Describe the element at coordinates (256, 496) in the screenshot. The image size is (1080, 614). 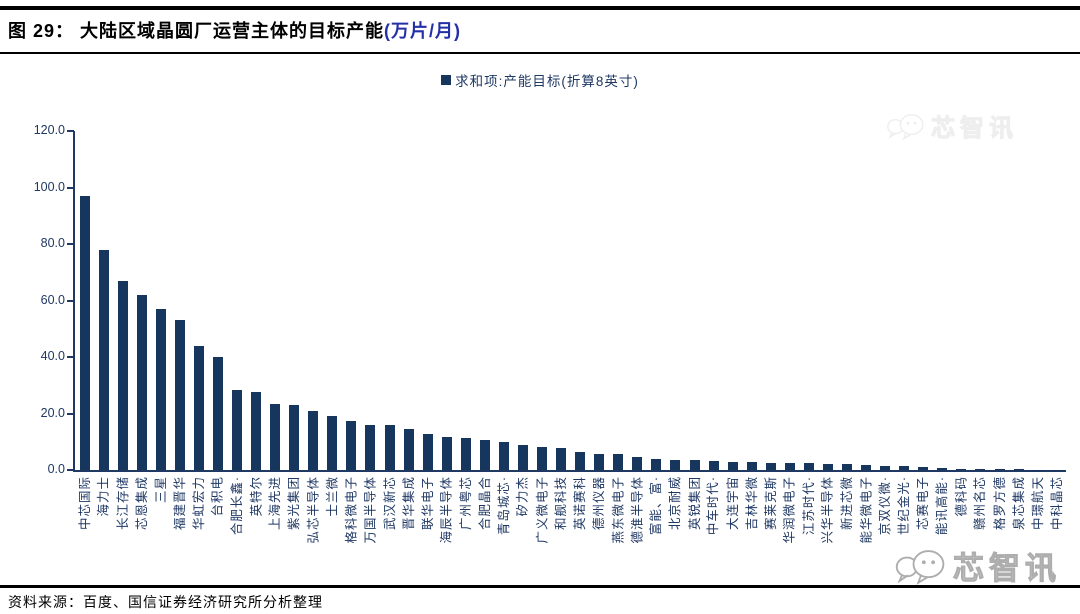
I see `x-tick-label: 英特尔` at that location.